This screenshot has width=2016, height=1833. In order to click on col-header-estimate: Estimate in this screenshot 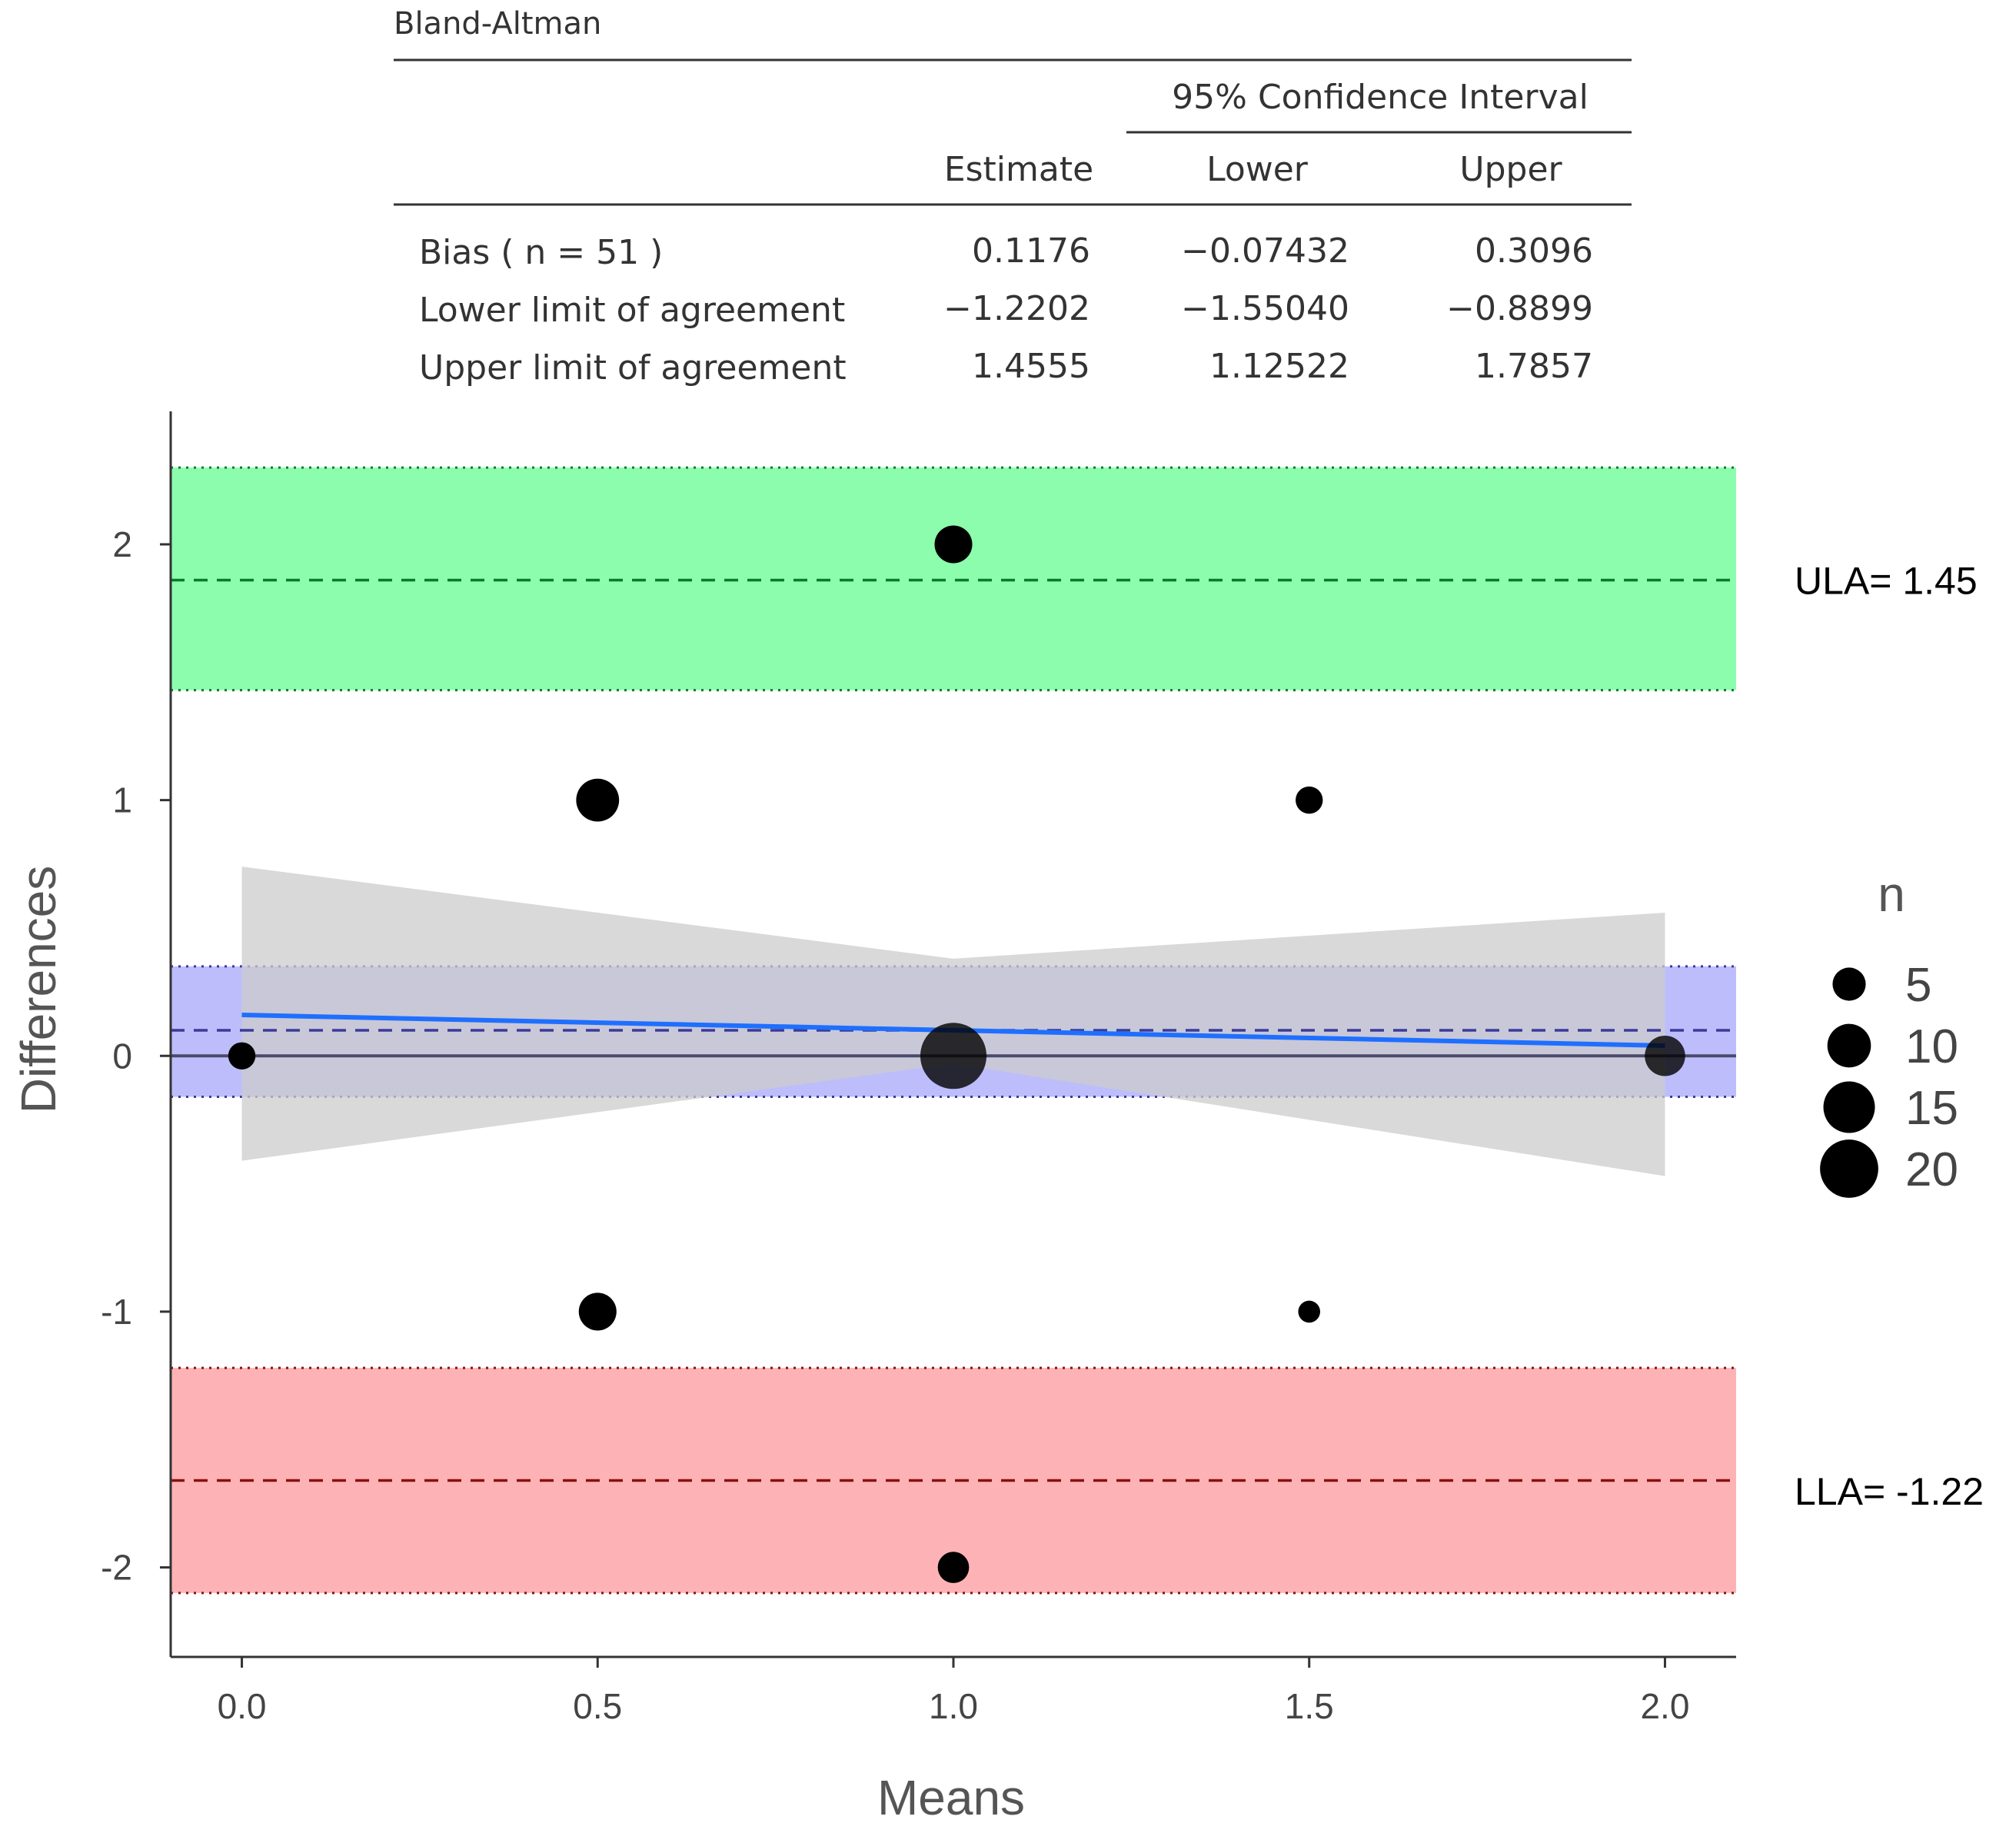, I will do `click(1018, 169)`.